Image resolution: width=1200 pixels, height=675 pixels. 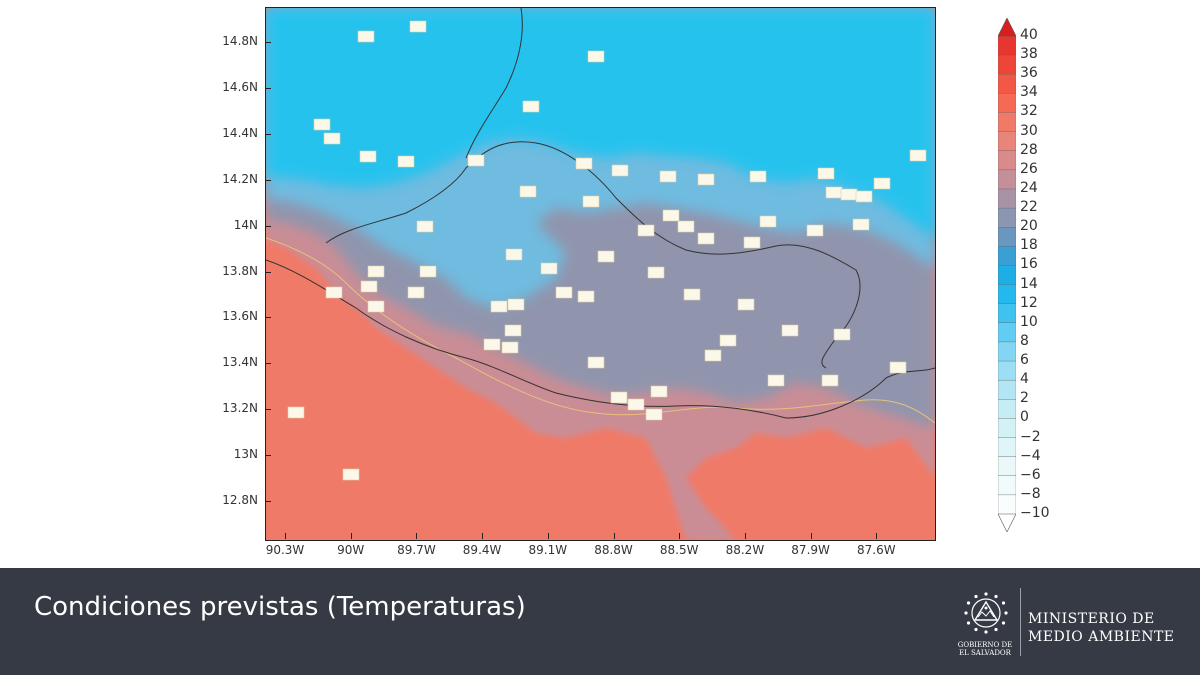 What do you see at coordinates (1029, 54) in the screenshot?
I see `colorbar-level-label: 38` at bounding box center [1029, 54].